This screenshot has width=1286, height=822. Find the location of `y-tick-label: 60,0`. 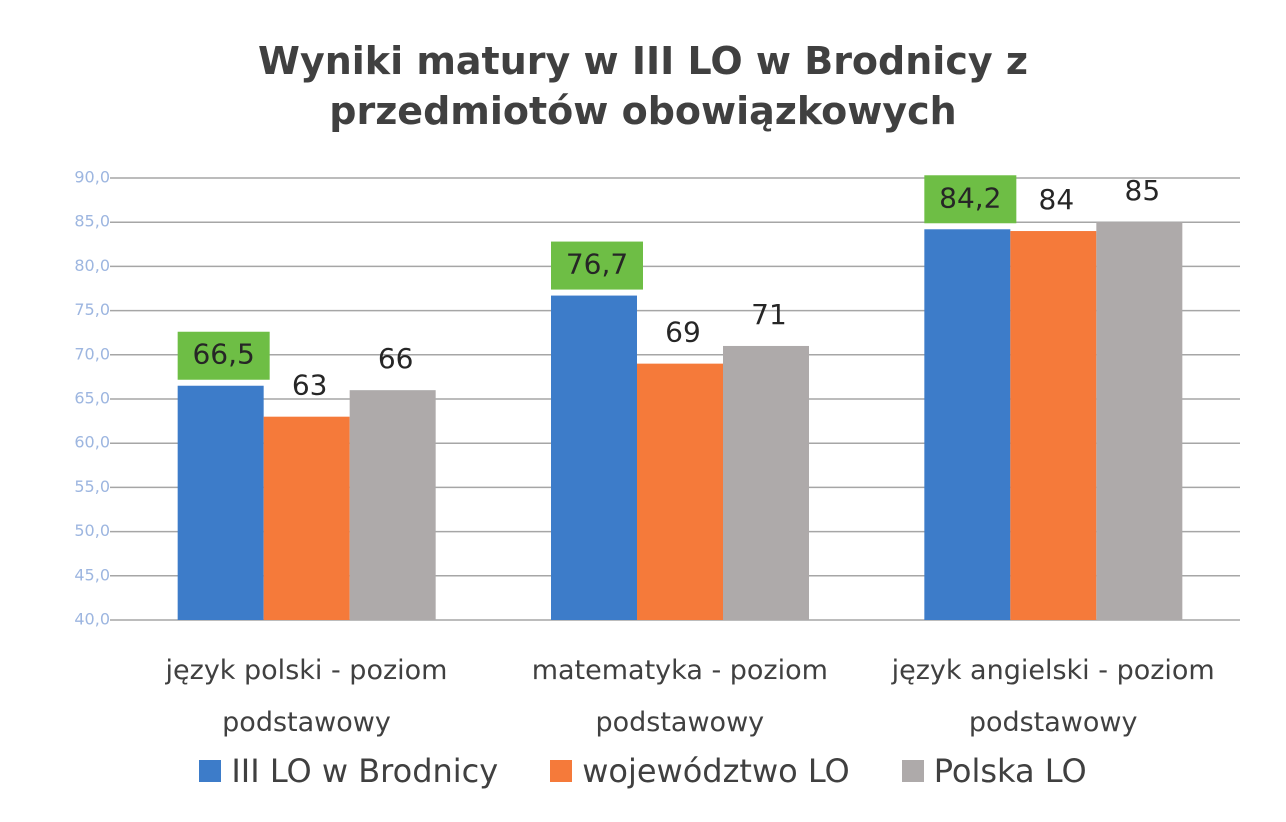

y-tick-label: 60,0 is located at coordinates (92, 442).